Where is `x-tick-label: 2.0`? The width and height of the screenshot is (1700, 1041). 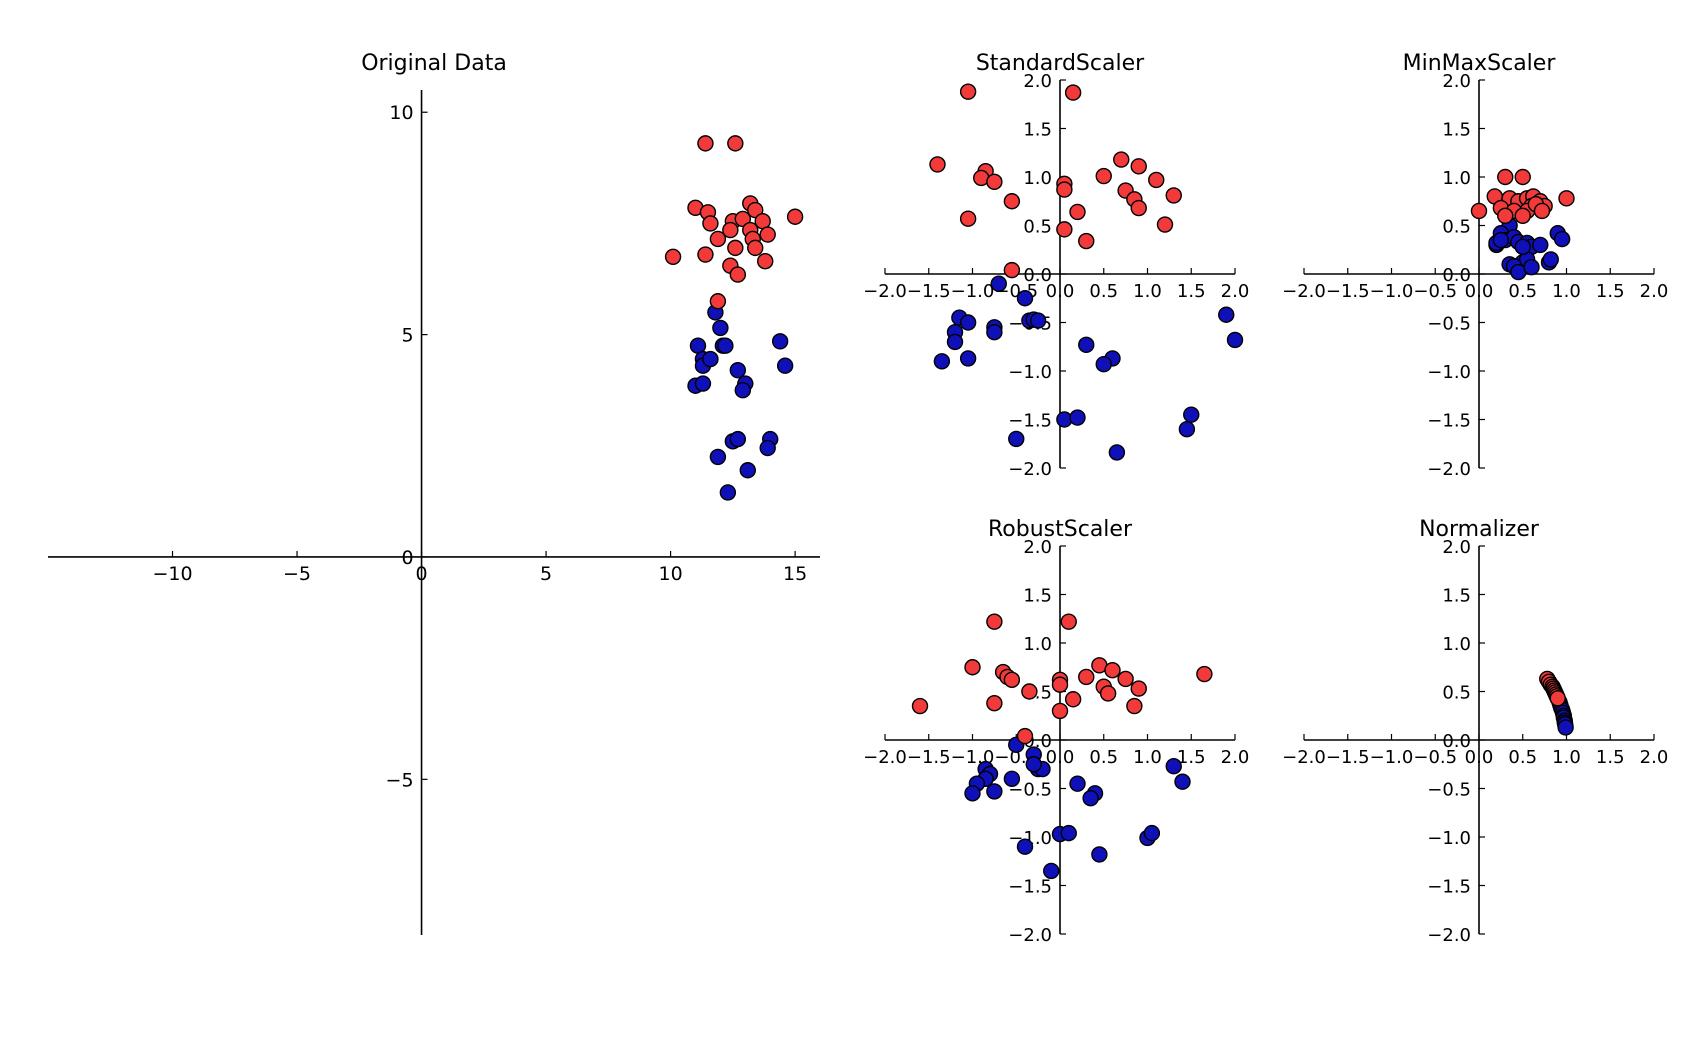
x-tick-label: 2.0 is located at coordinates (1235, 291).